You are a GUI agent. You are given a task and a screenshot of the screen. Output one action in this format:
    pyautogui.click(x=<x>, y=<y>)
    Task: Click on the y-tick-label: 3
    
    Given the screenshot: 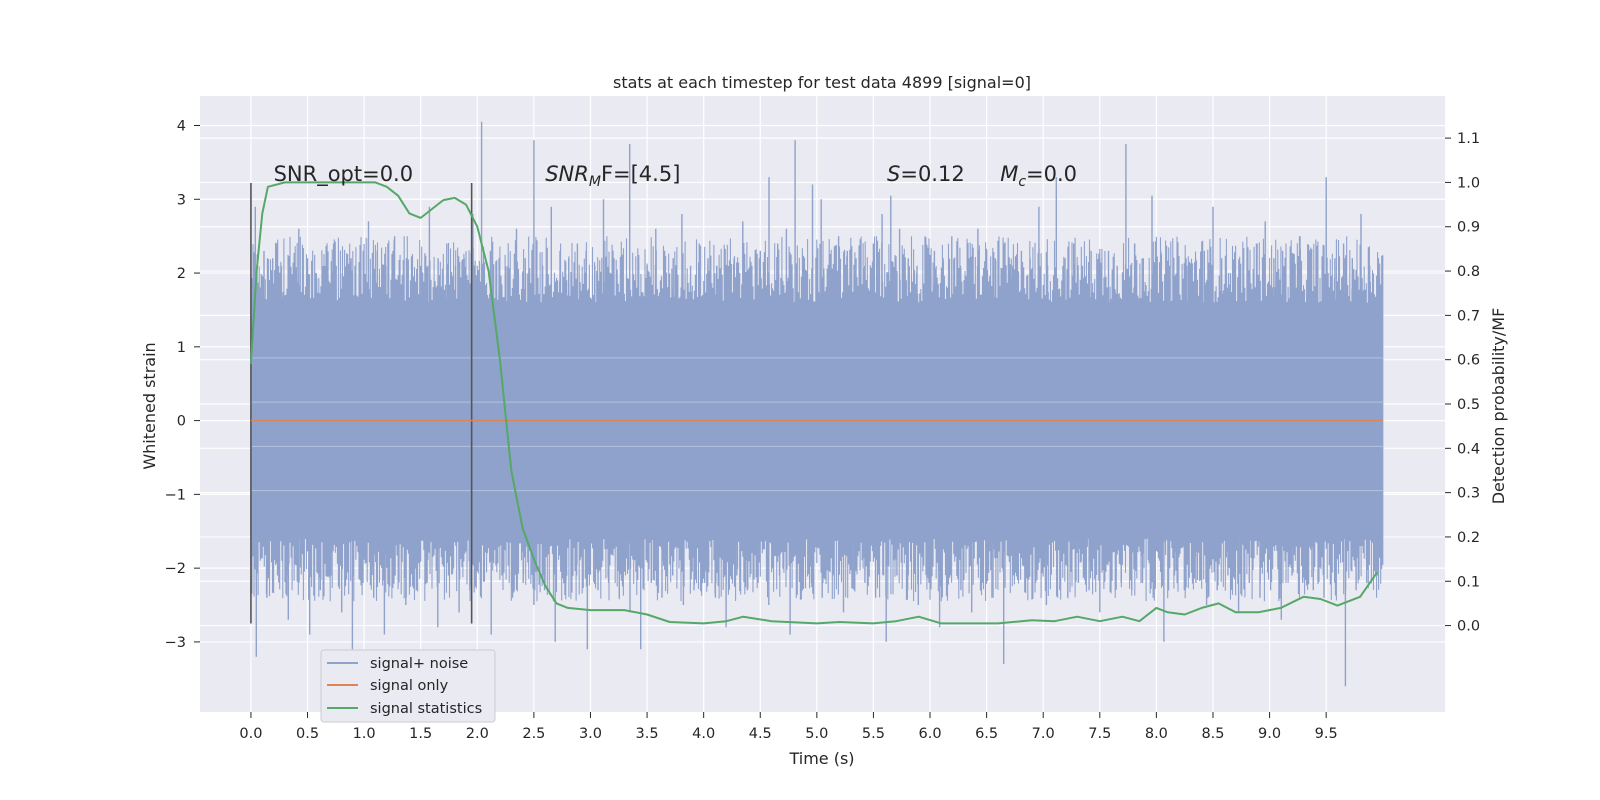 What is the action you would take?
    pyautogui.click(x=181, y=200)
    